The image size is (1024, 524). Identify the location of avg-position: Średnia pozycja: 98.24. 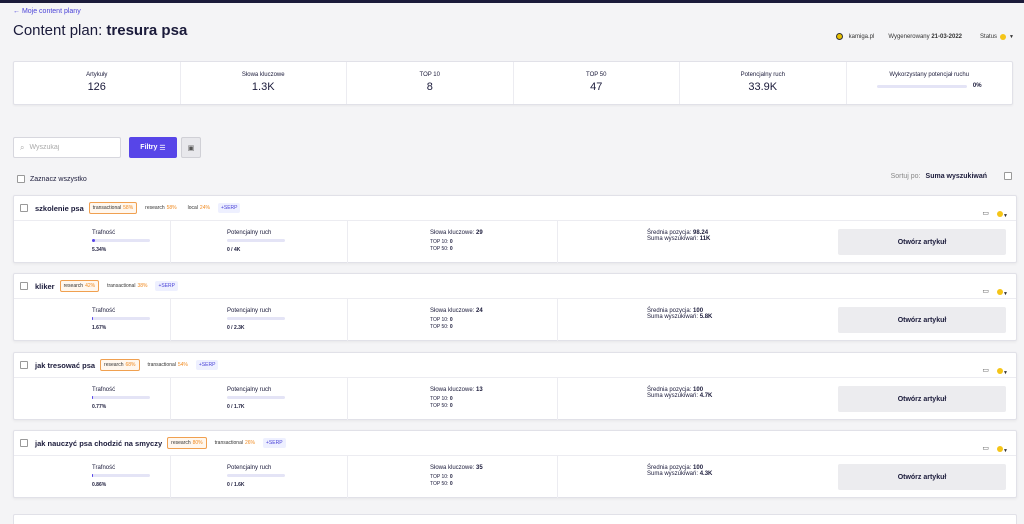
(741, 233).